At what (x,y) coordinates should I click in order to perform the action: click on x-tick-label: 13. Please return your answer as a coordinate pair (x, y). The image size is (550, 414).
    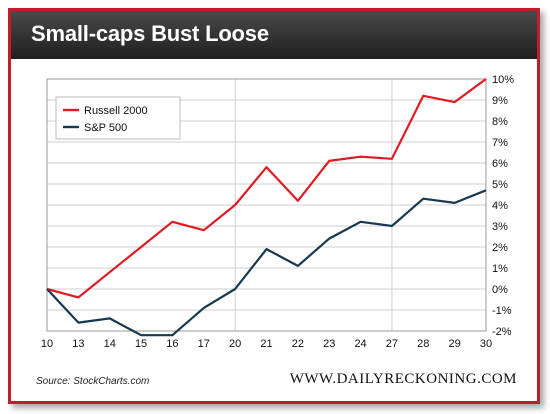
    Looking at the image, I should click on (78, 344).